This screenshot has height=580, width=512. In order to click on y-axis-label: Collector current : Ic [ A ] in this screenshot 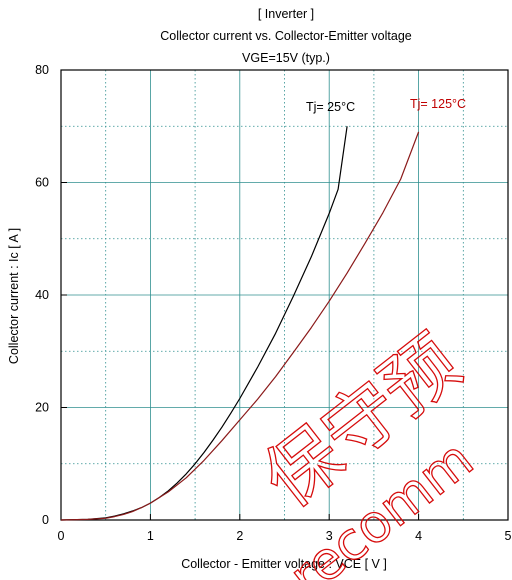, I will do `click(14, 296)`.